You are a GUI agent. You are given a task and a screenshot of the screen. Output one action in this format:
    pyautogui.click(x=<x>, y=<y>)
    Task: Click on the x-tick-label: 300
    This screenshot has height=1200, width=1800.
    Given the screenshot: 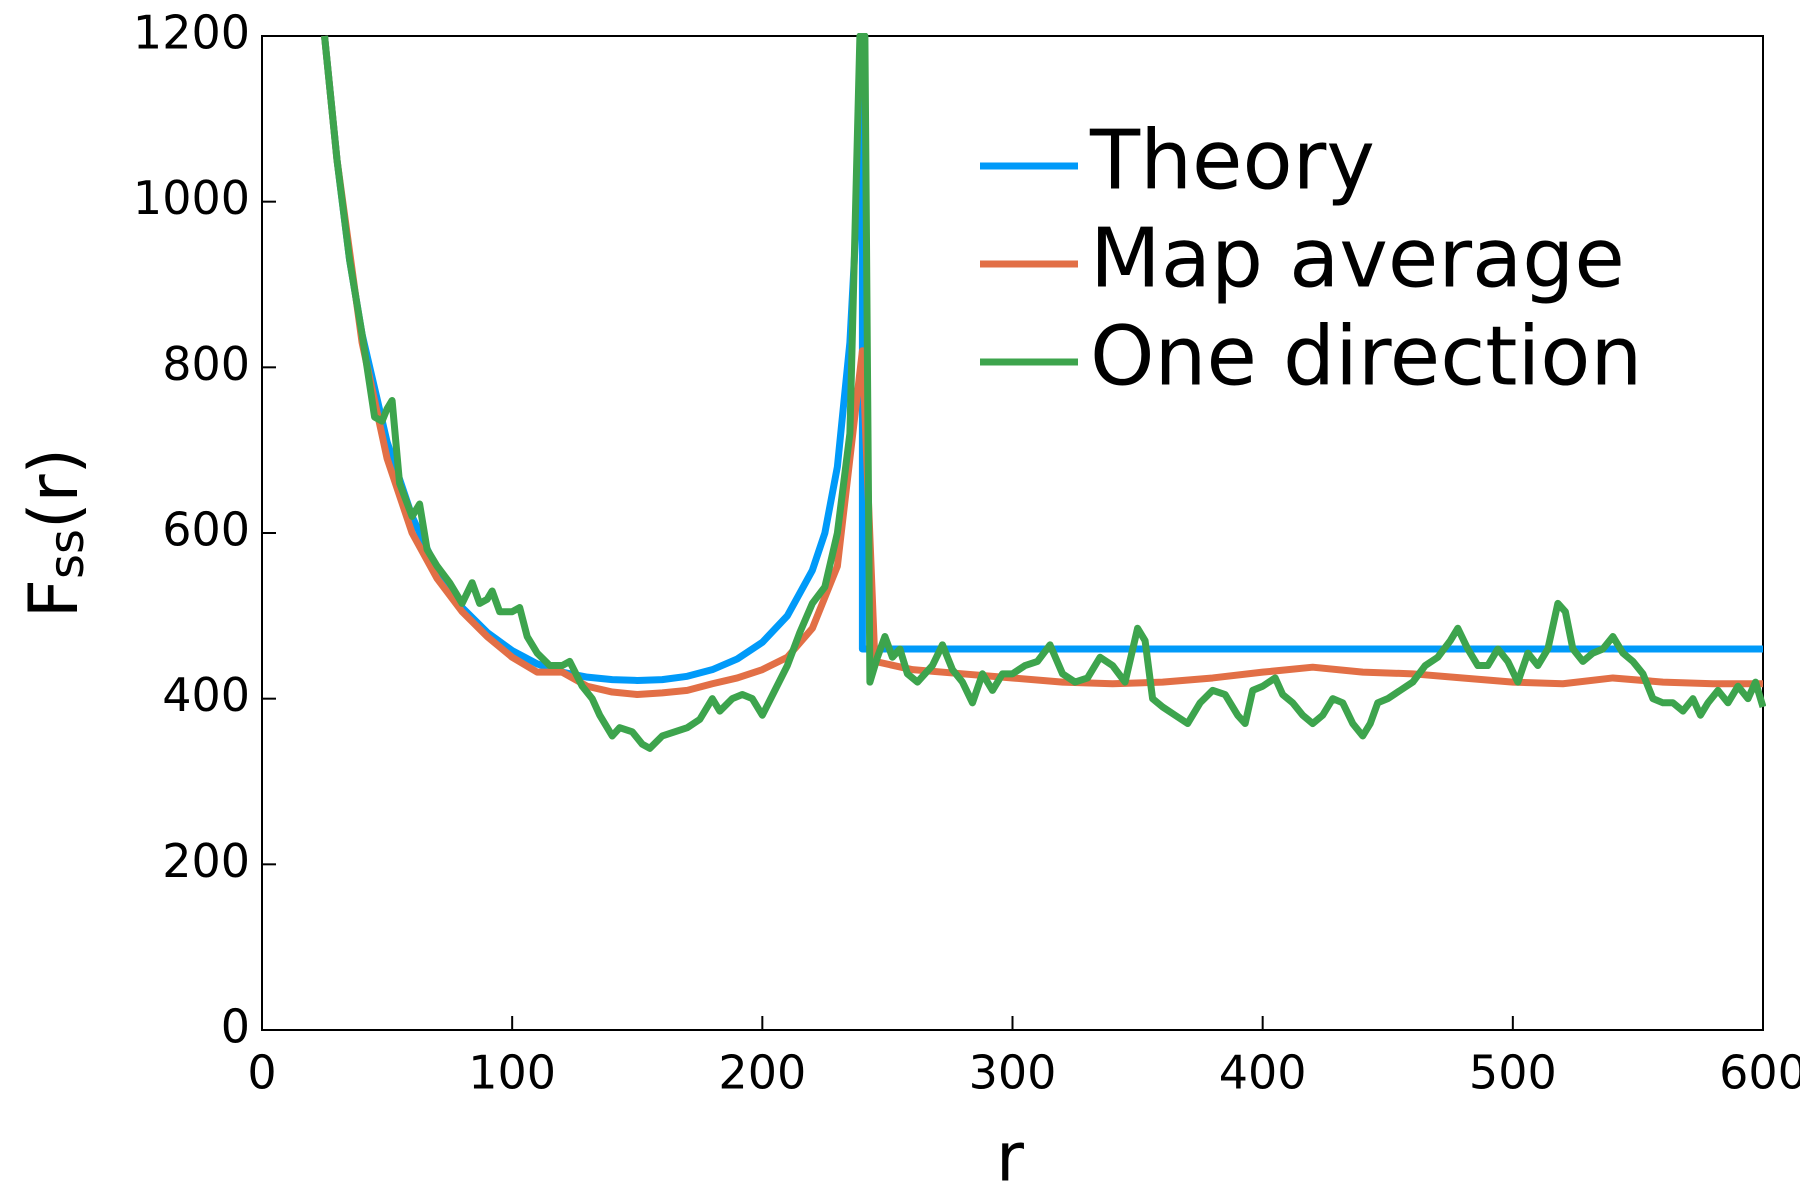 What is the action you would take?
    pyautogui.click(x=1013, y=1073)
    